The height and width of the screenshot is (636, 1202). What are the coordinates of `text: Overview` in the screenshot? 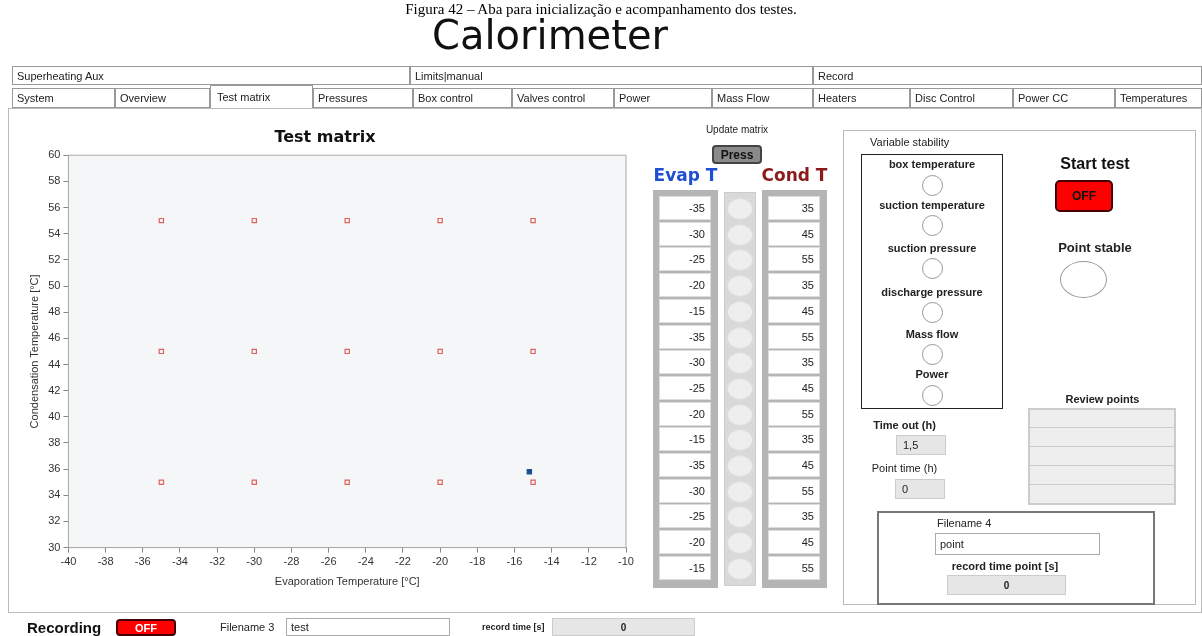 It's located at (162, 98).